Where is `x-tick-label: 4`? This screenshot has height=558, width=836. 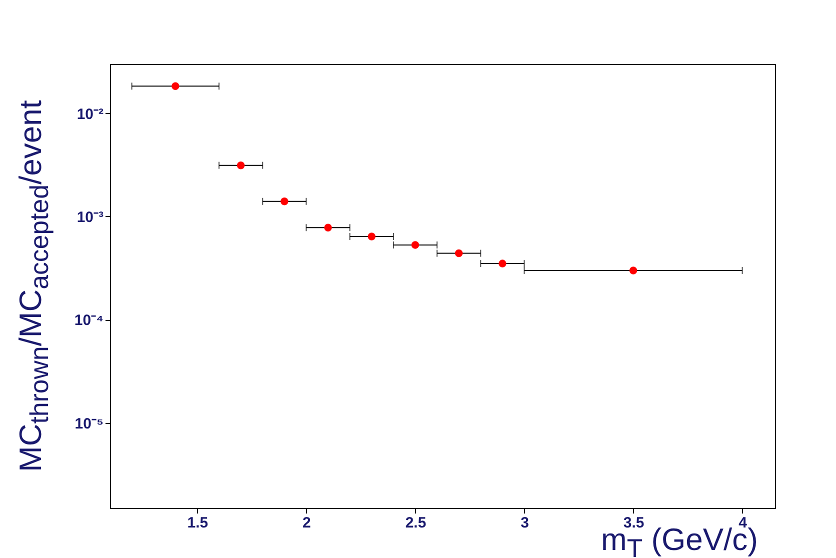 x-tick-label: 4 is located at coordinates (743, 523).